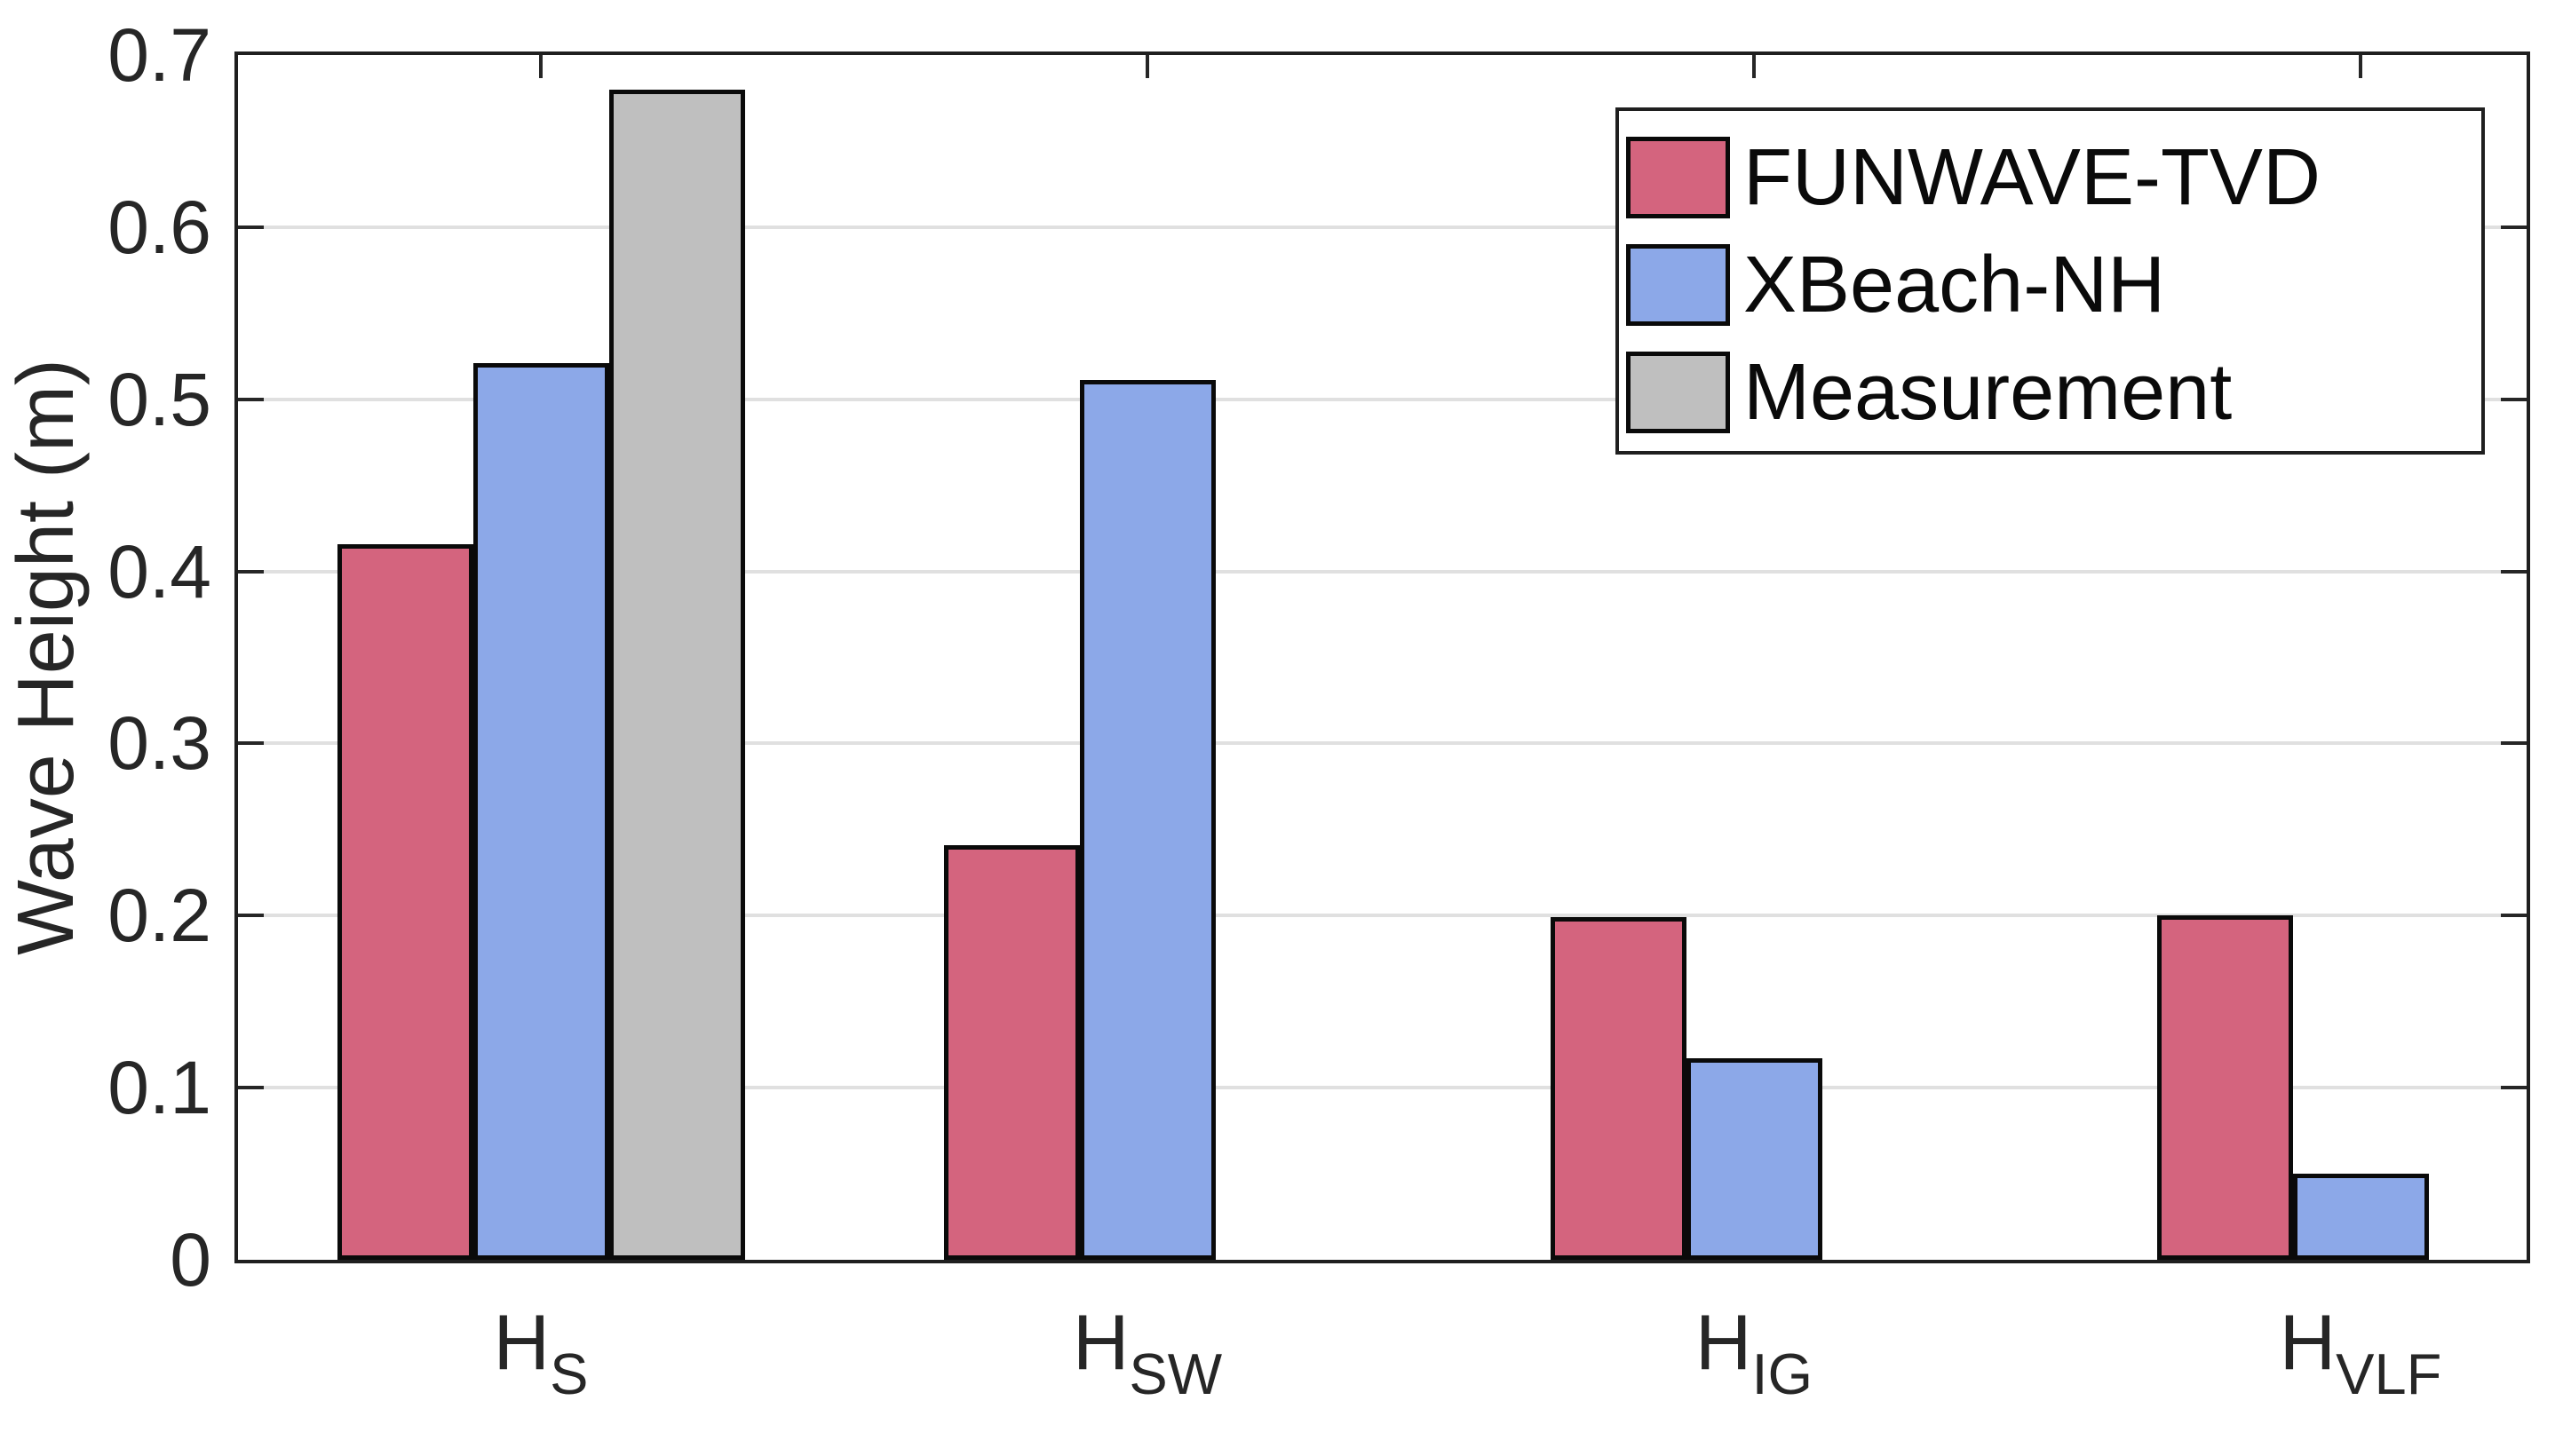 This screenshot has height=1456, width=2571. I want to click on legend-label-measurement: Measurement, so click(1988, 392).